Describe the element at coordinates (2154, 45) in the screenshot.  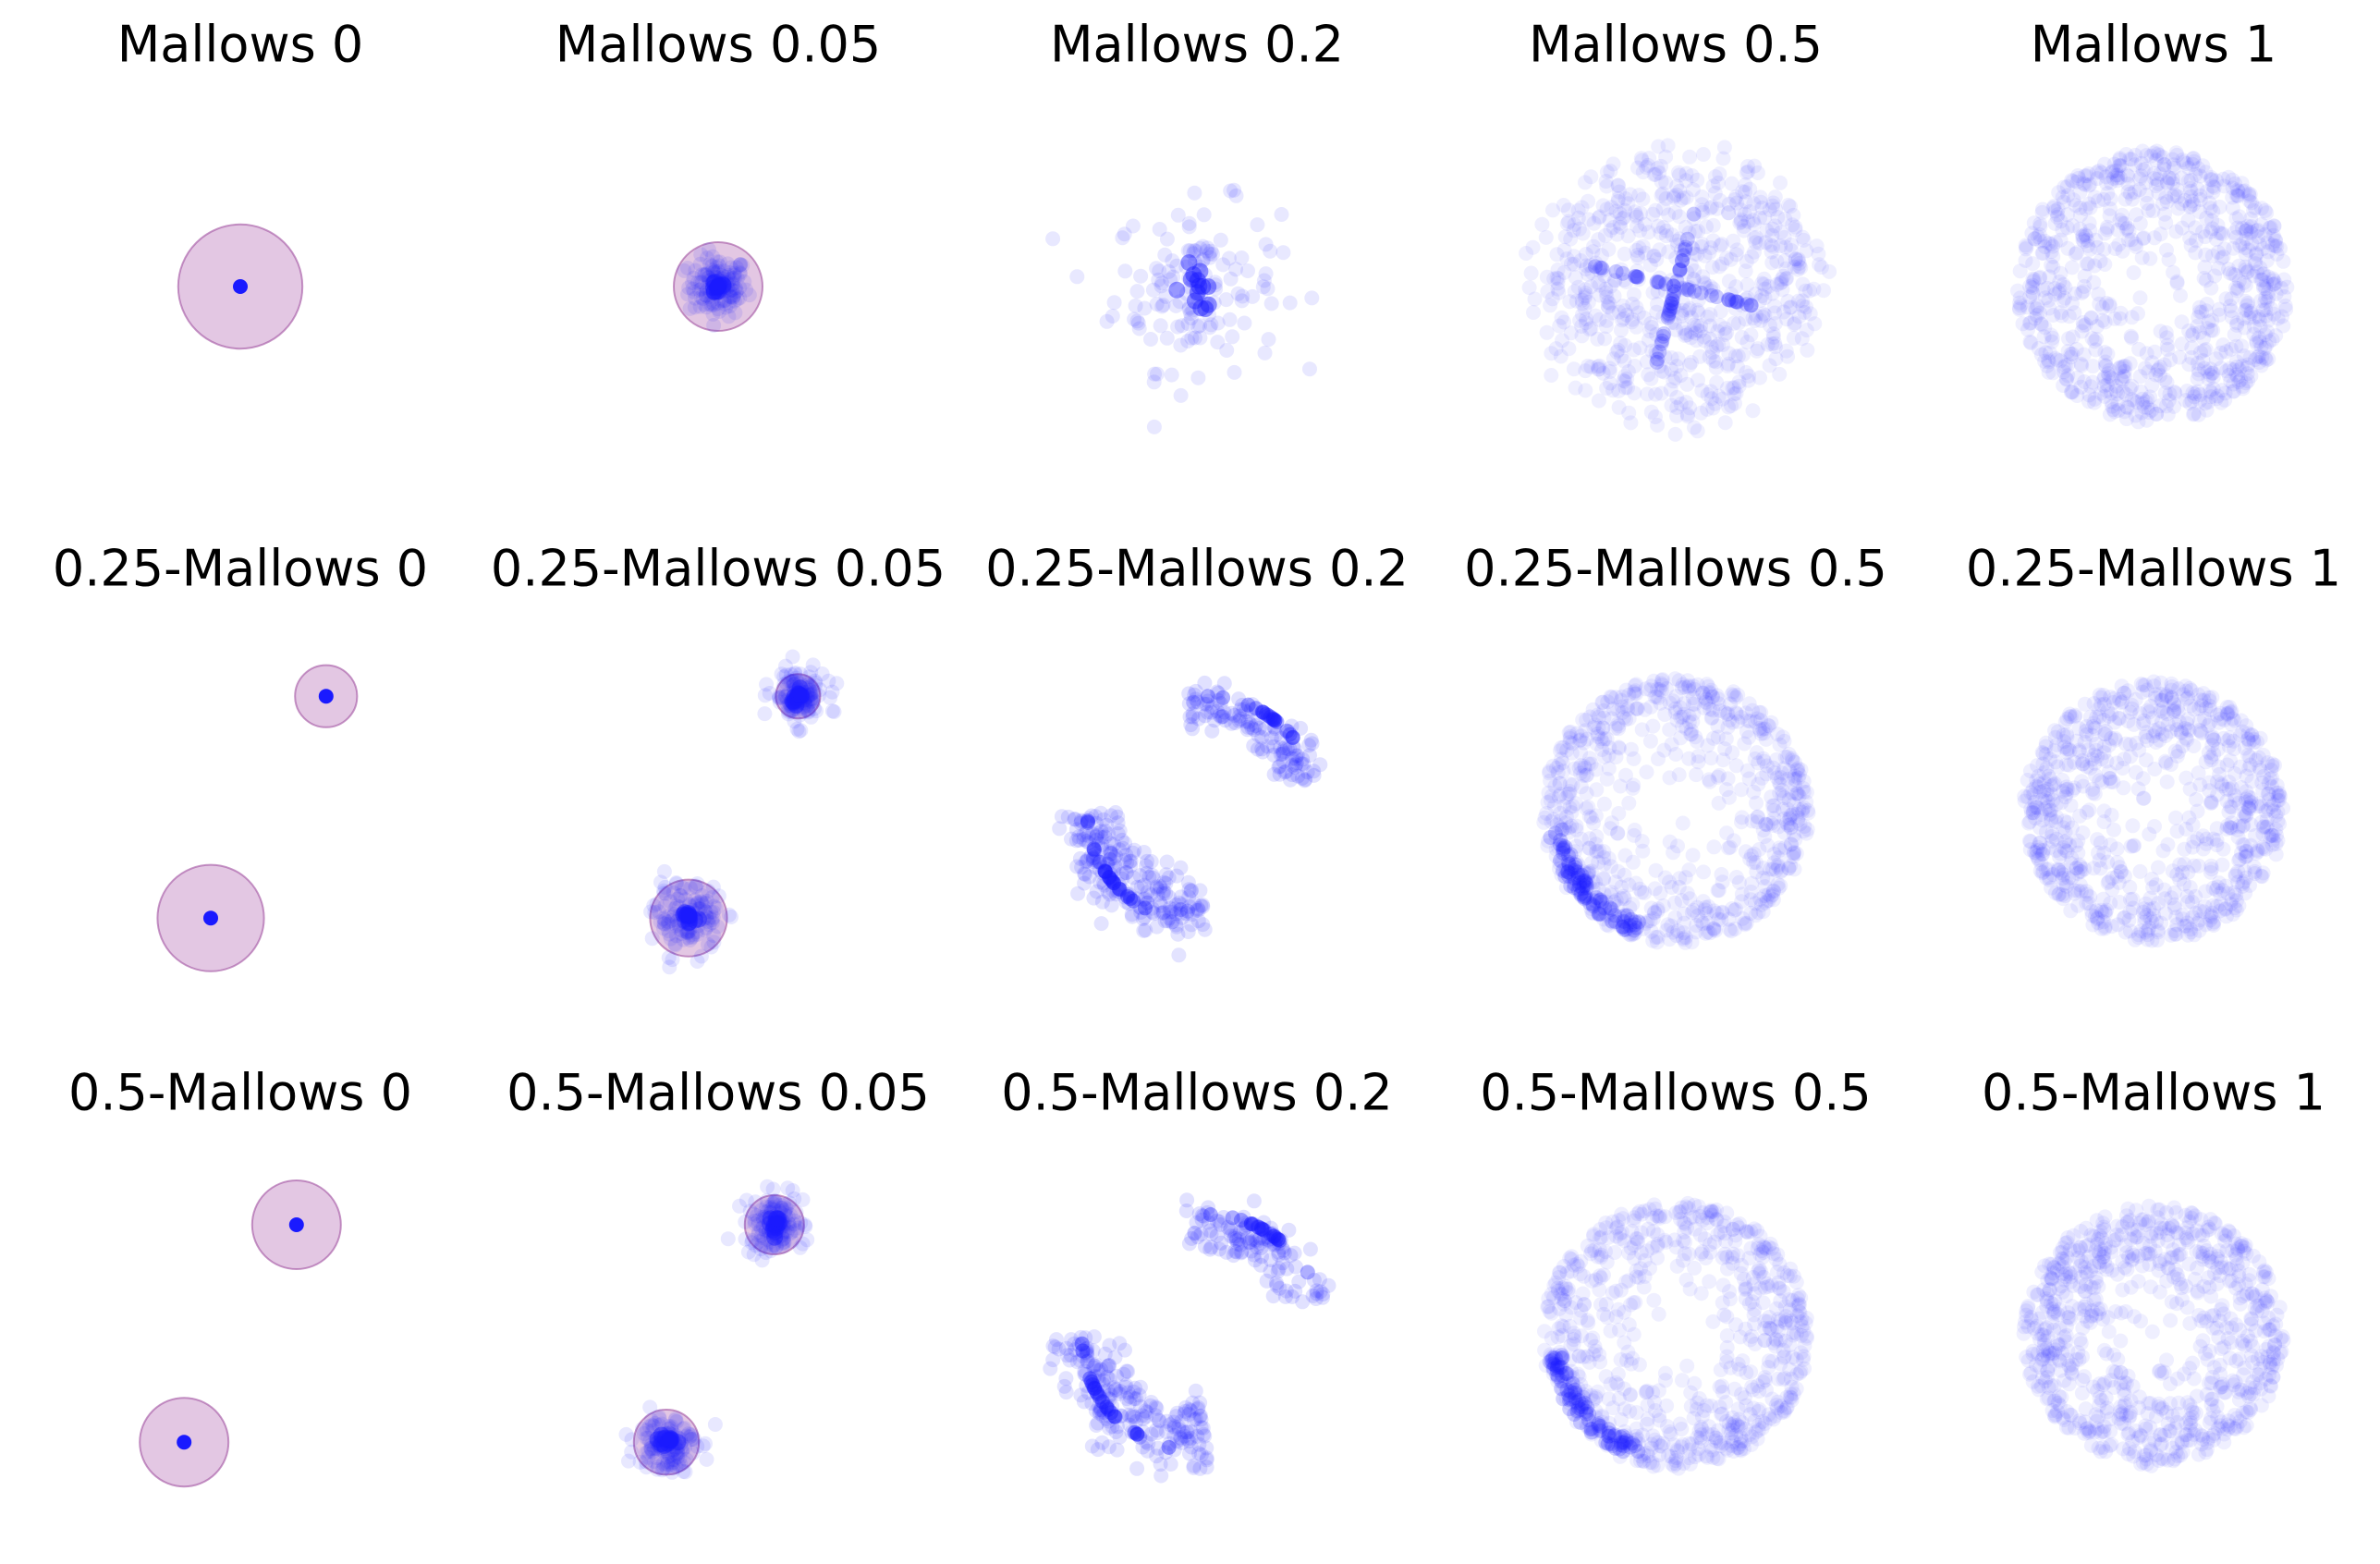
I see `panel-title: Mallows 1` at that location.